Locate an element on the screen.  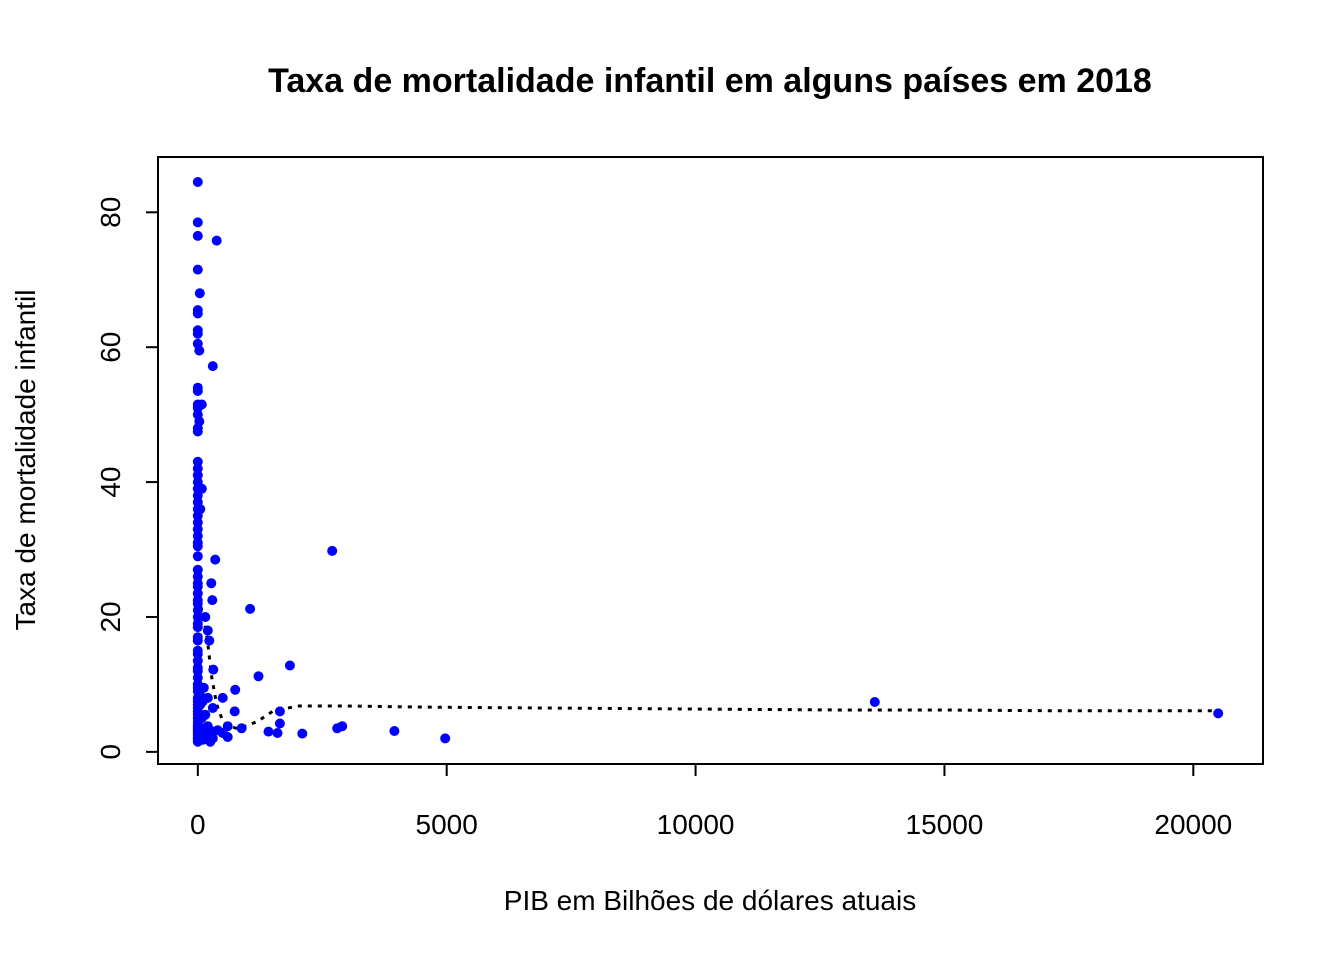
x-tick-label: 15000 is located at coordinates (945, 824).